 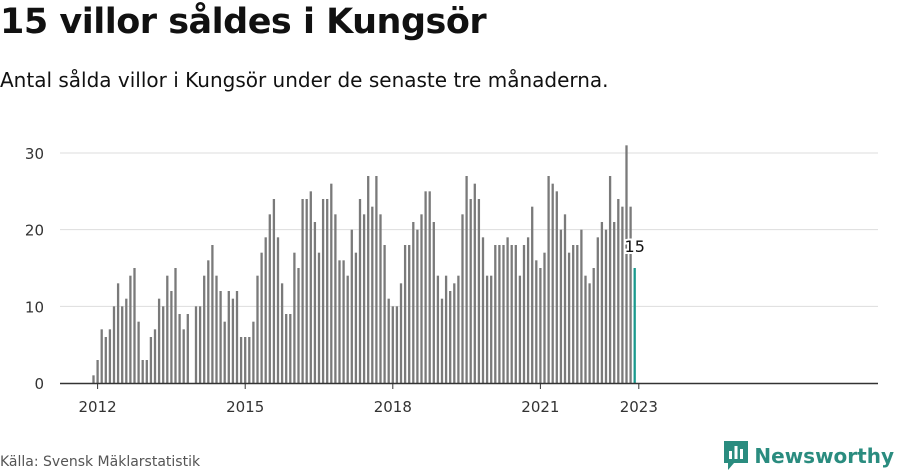 I want to click on x-tick-label: 2015, so click(x=245, y=407).